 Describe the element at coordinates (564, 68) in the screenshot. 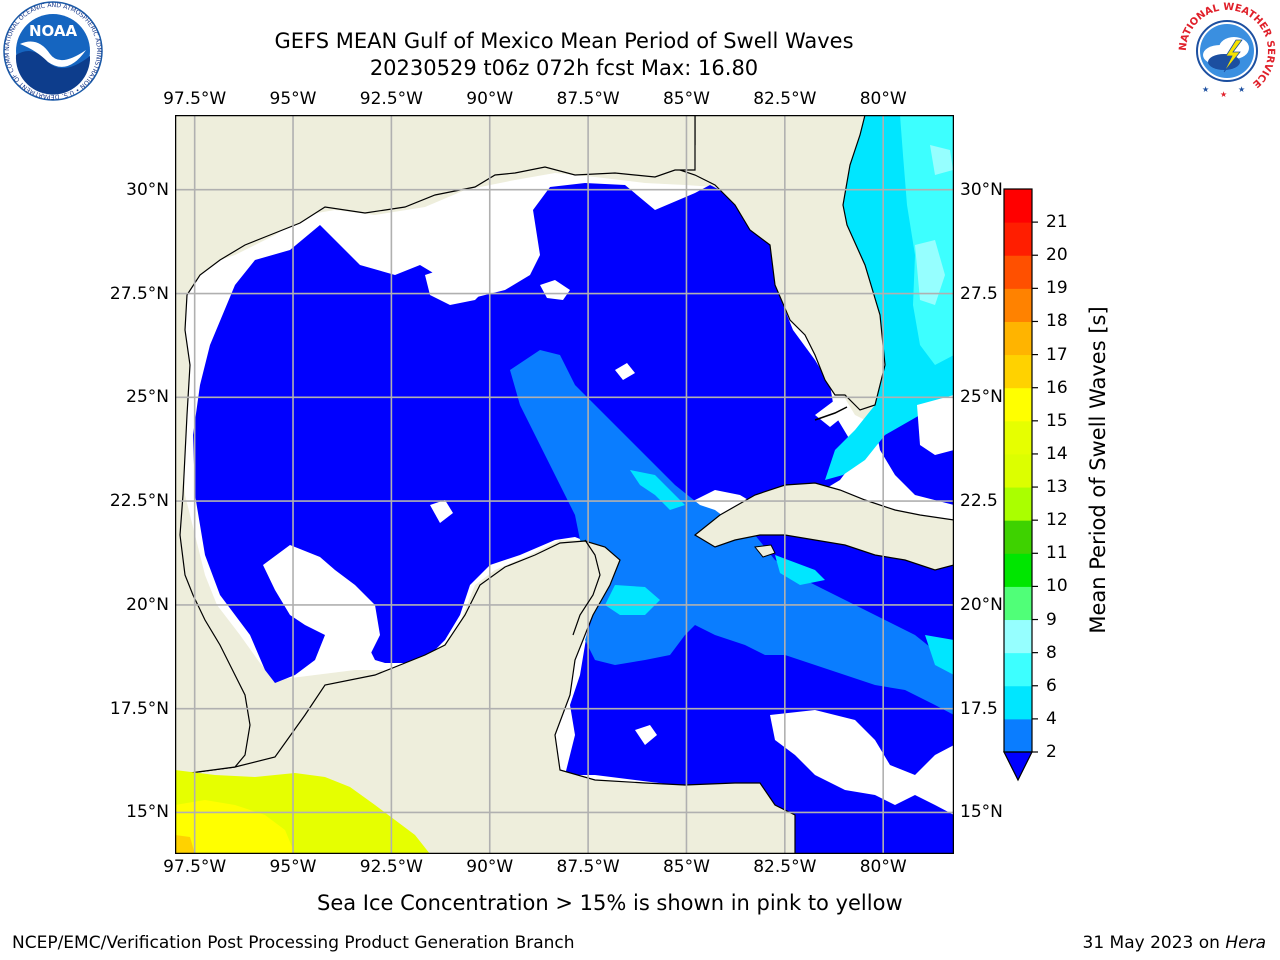

I see `chart-subtitle: 20230529 t06z 072h fcst Max: 16.80` at that location.